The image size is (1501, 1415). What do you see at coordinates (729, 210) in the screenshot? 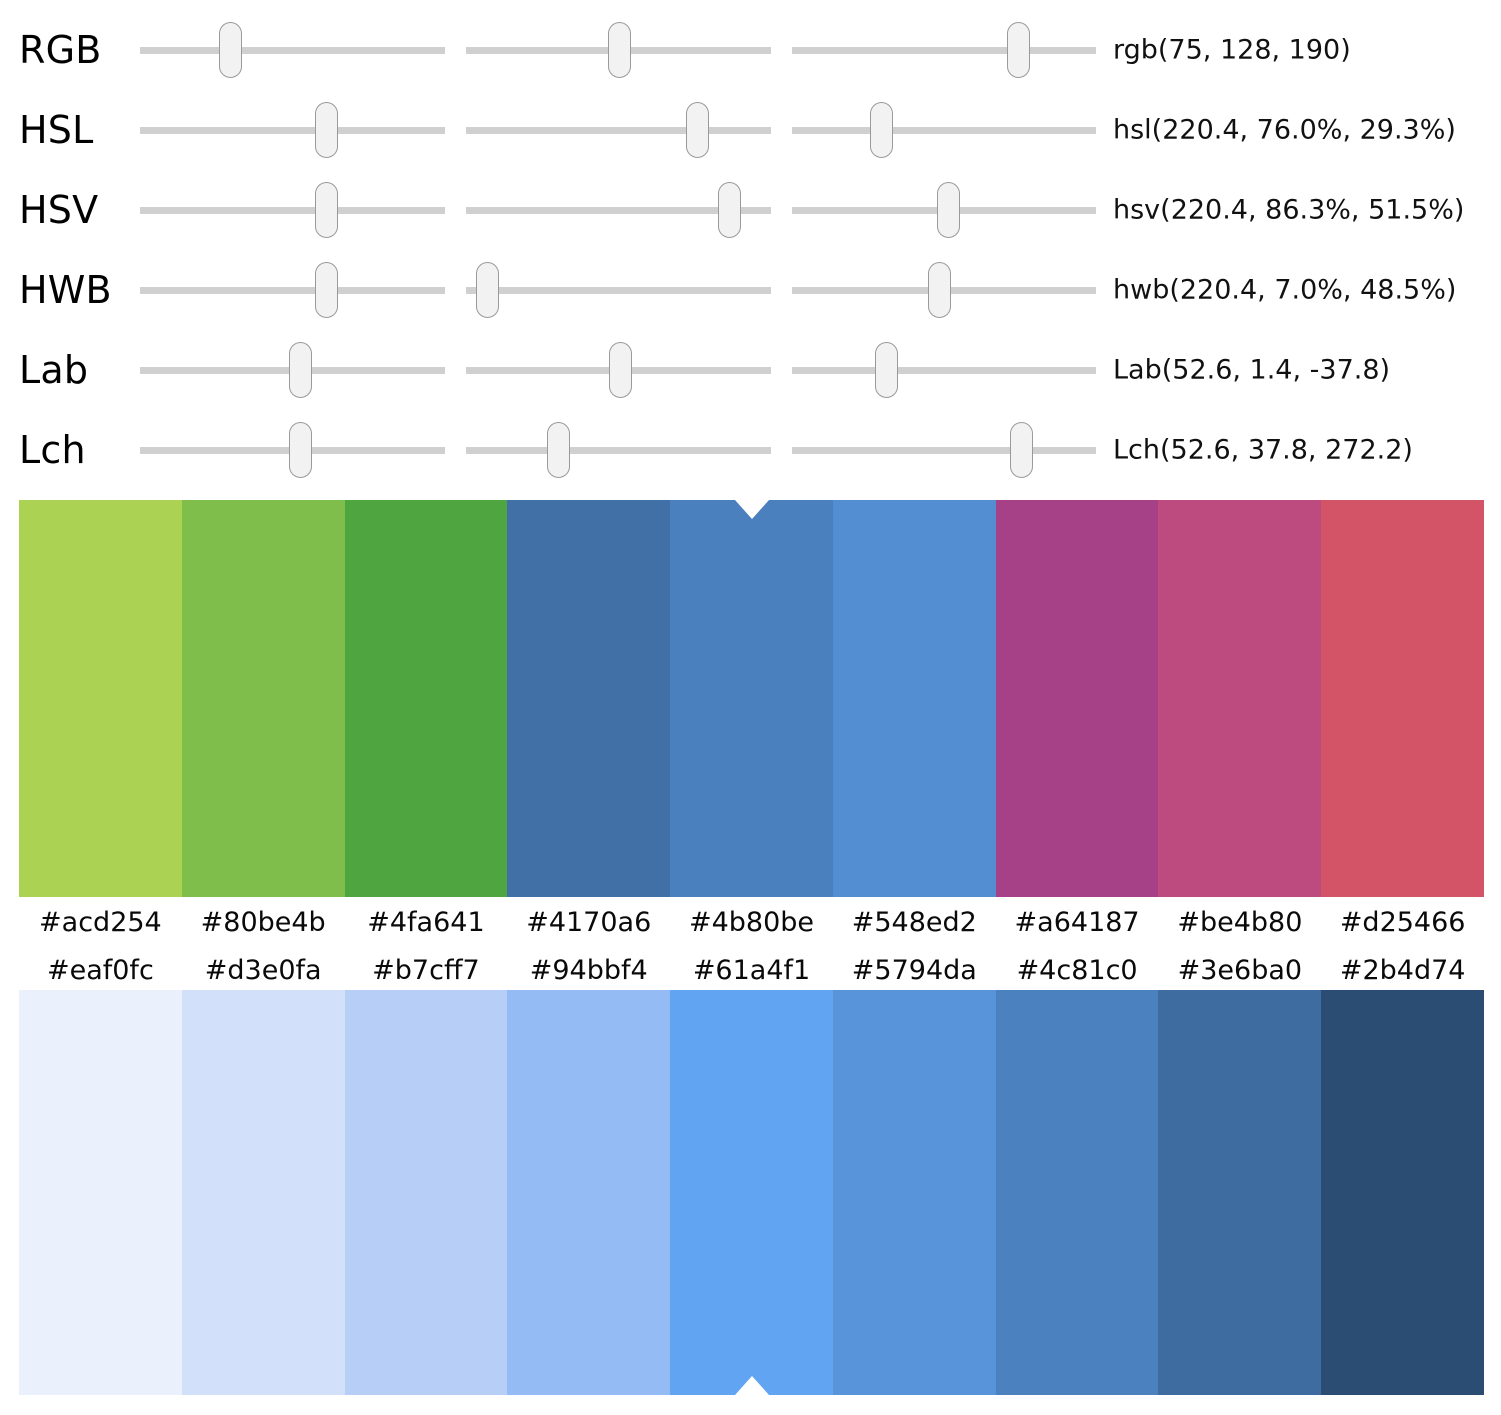
I see `slider-handle-hsv-s` at bounding box center [729, 210].